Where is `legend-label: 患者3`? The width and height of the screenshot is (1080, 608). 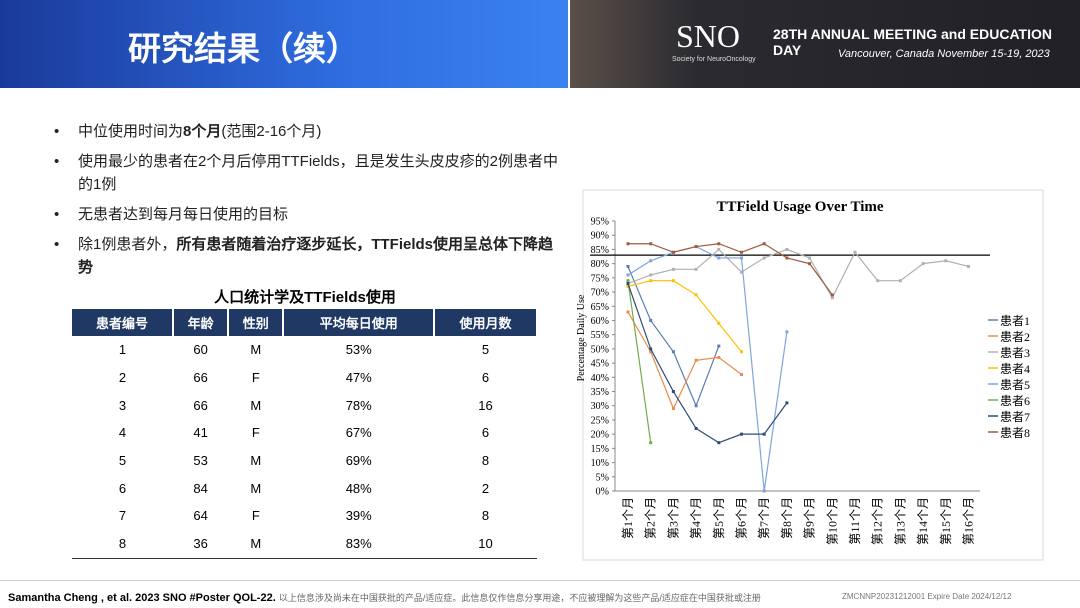 legend-label: 患者3 is located at coordinates (1015, 353).